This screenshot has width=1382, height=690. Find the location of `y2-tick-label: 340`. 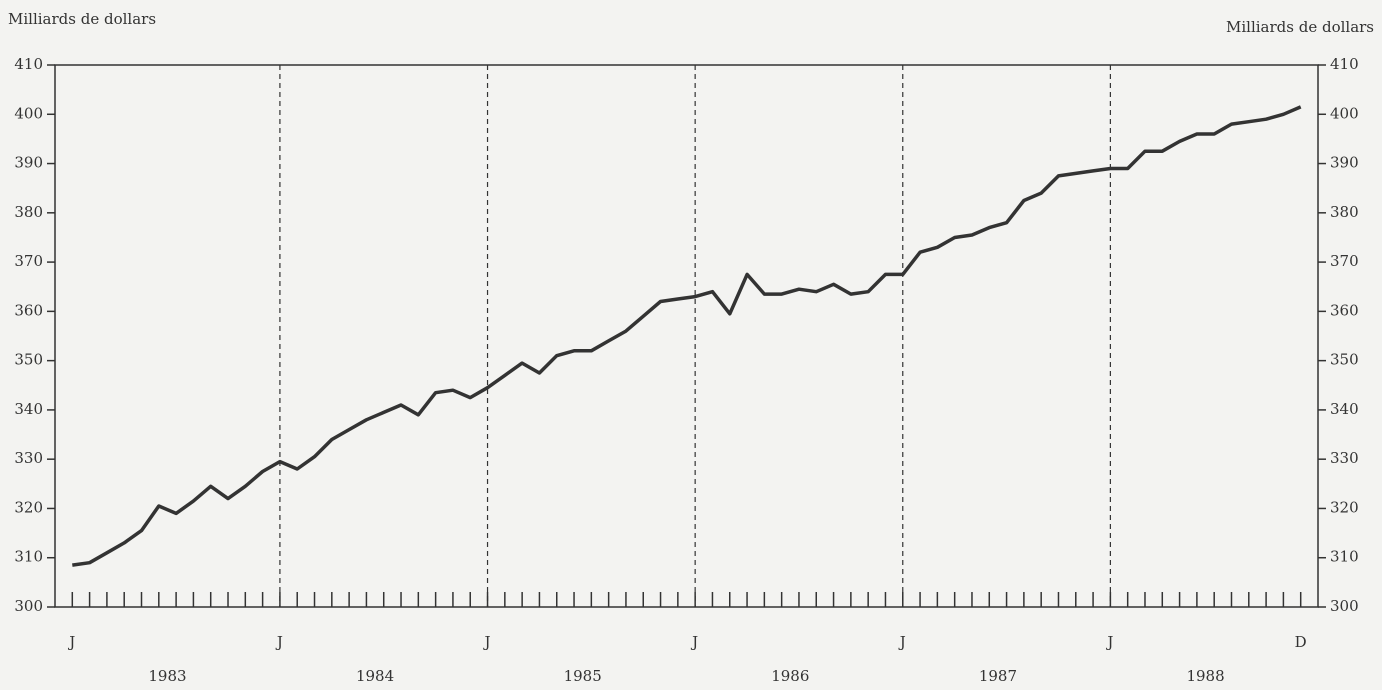

y2-tick-label: 340 is located at coordinates (1344, 409).